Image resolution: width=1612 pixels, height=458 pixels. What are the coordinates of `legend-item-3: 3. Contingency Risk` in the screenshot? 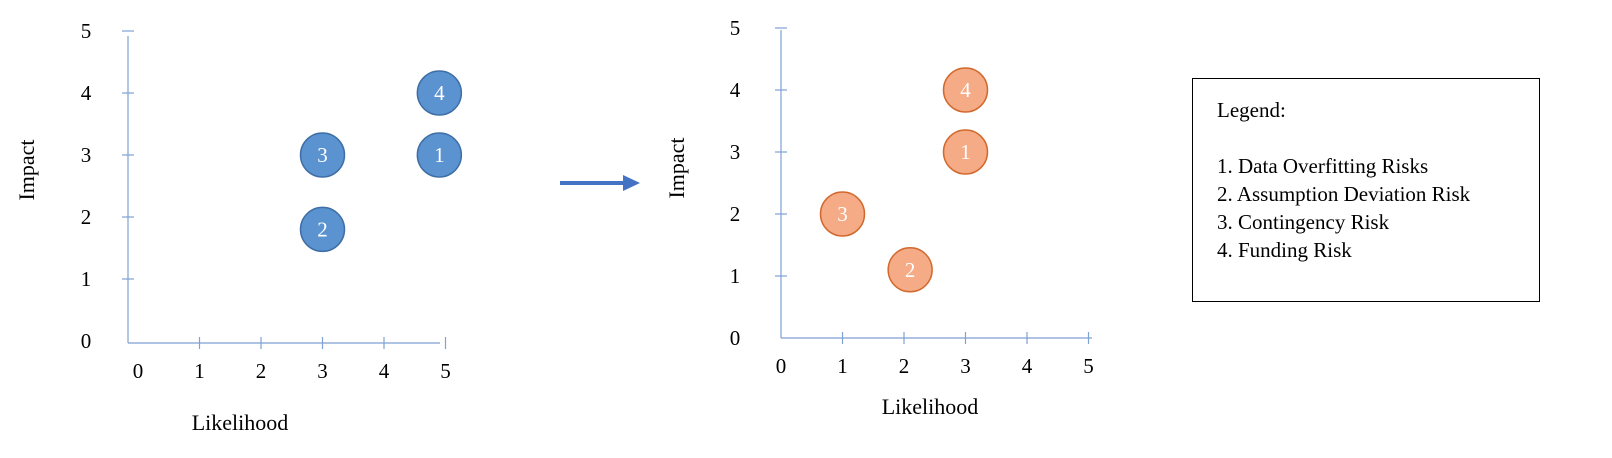 It's located at (1303, 222).